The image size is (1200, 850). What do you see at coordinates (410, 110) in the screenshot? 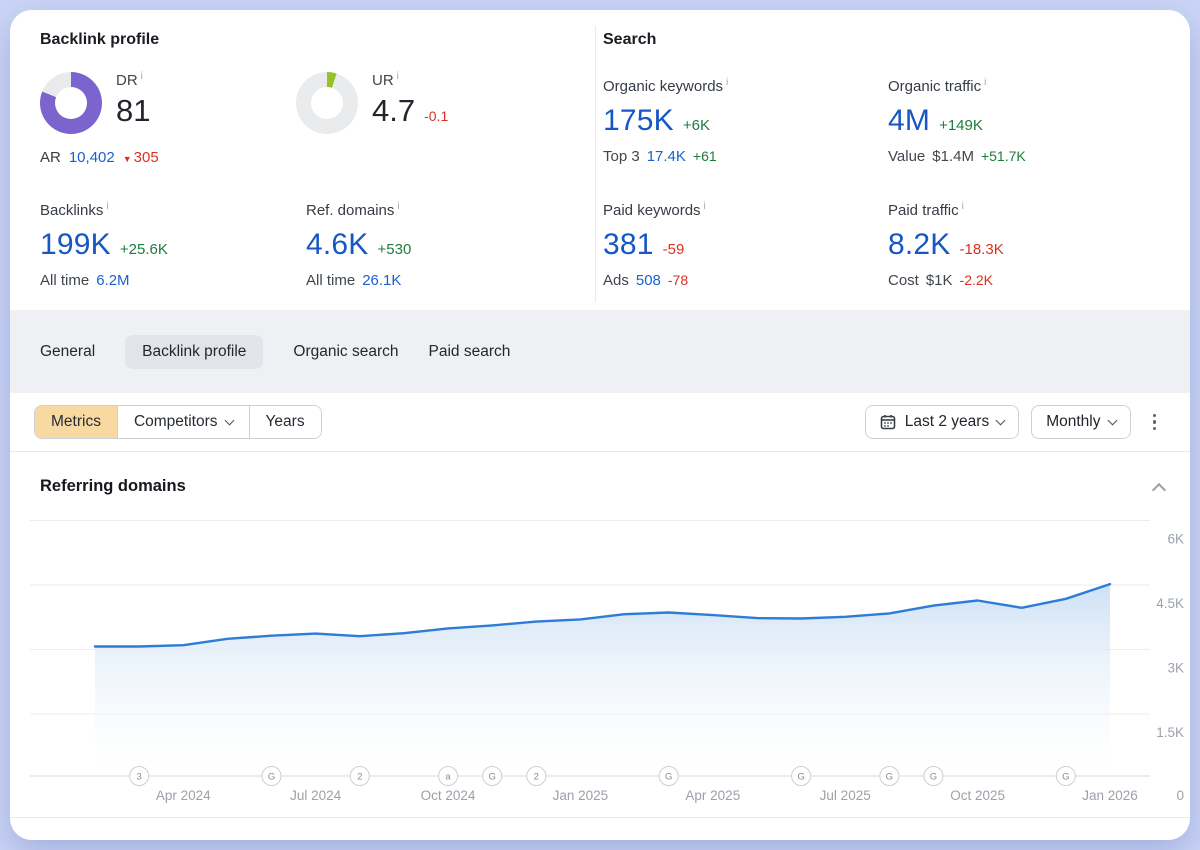
I see `ur-value: 4.7 -0.1` at bounding box center [410, 110].